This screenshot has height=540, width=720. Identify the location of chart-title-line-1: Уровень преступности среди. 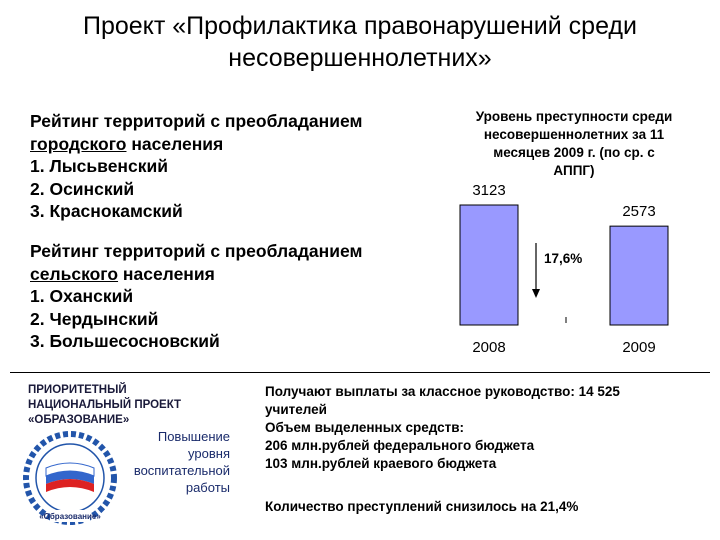
(574, 116).